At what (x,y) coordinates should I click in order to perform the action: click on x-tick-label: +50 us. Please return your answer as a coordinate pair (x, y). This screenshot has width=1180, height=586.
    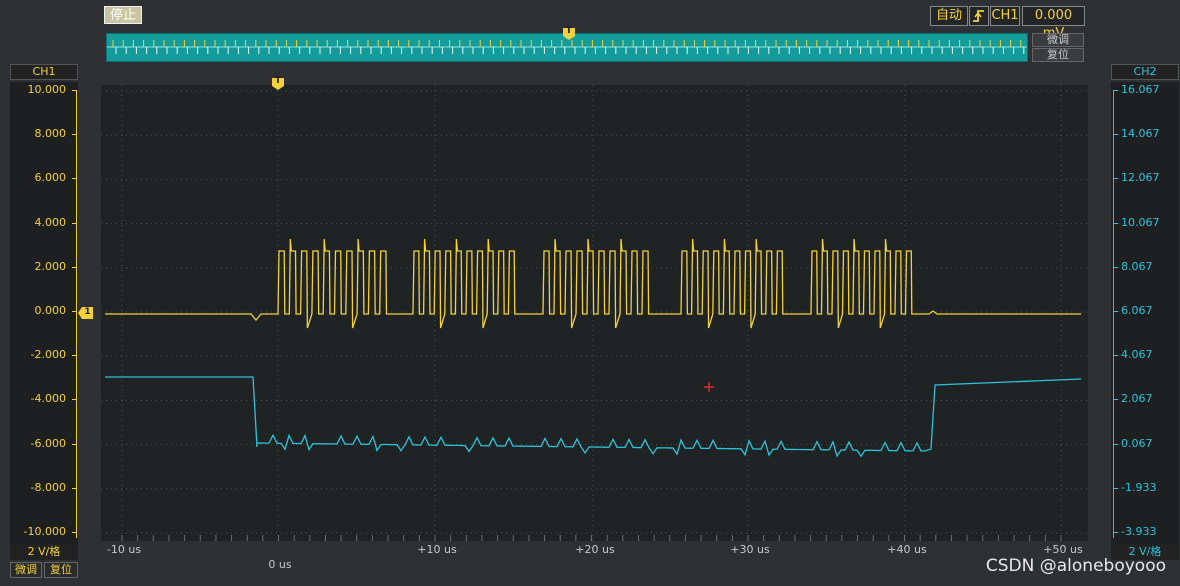
    Looking at the image, I should click on (1063, 549).